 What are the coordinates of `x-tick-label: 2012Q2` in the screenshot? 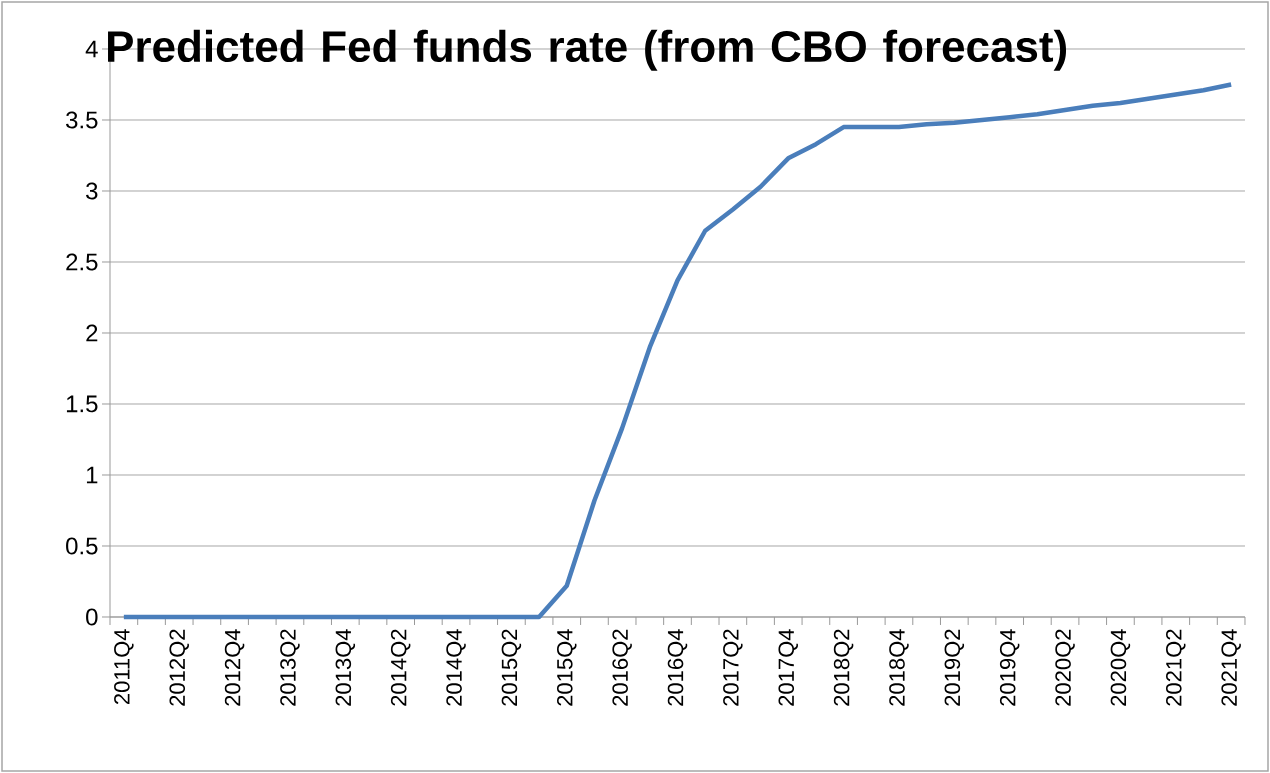 It's located at (179, 667).